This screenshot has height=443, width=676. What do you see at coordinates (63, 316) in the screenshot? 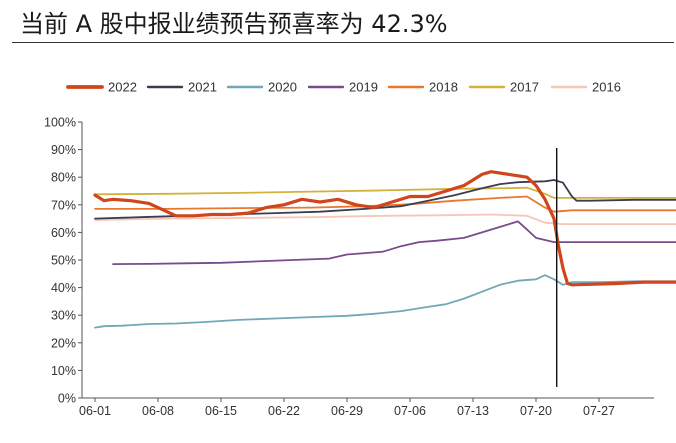
I see `y-tick-label: 30%` at bounding box center [63, 316].